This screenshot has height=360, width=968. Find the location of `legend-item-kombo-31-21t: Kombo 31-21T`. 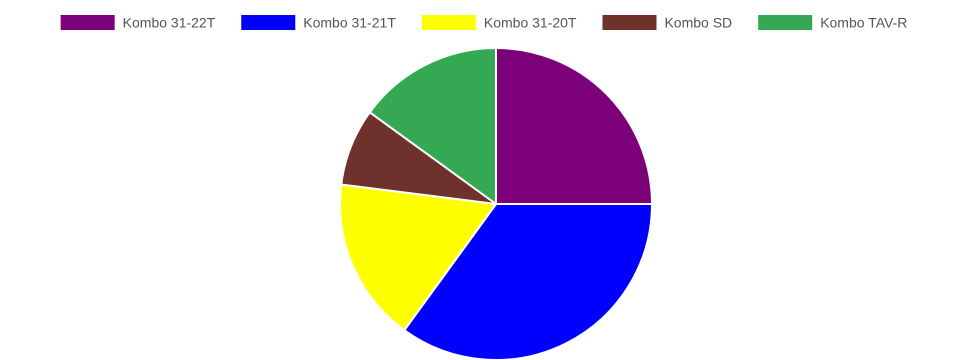

legend-item-kombo-31-21t: Kombo 31-21T is located at coordinates (318, 23).